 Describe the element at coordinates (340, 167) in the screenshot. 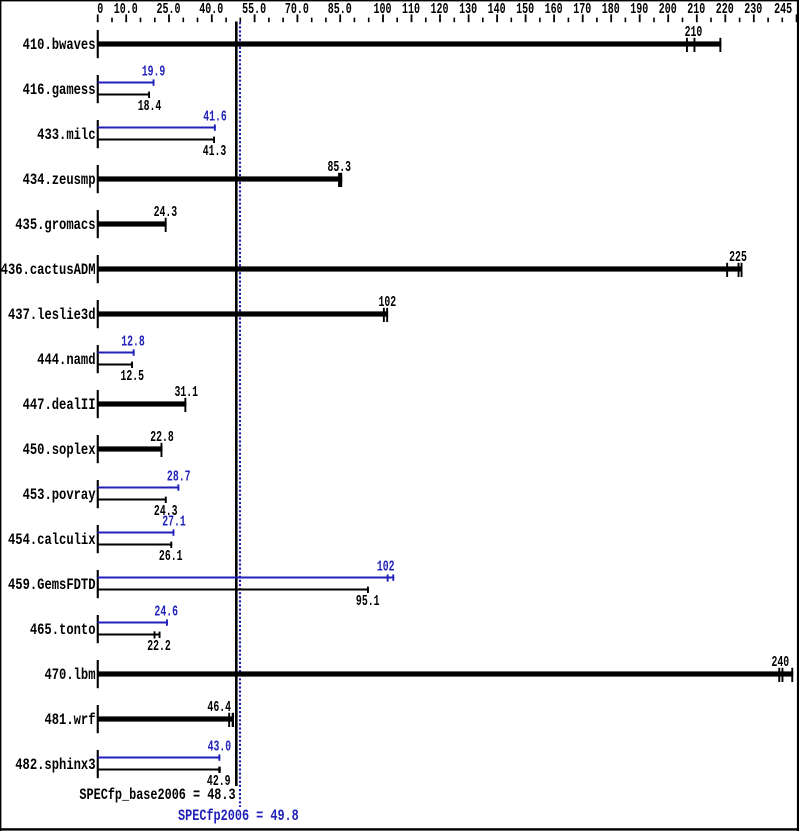

I see `svg-text: 85.3` at that location.